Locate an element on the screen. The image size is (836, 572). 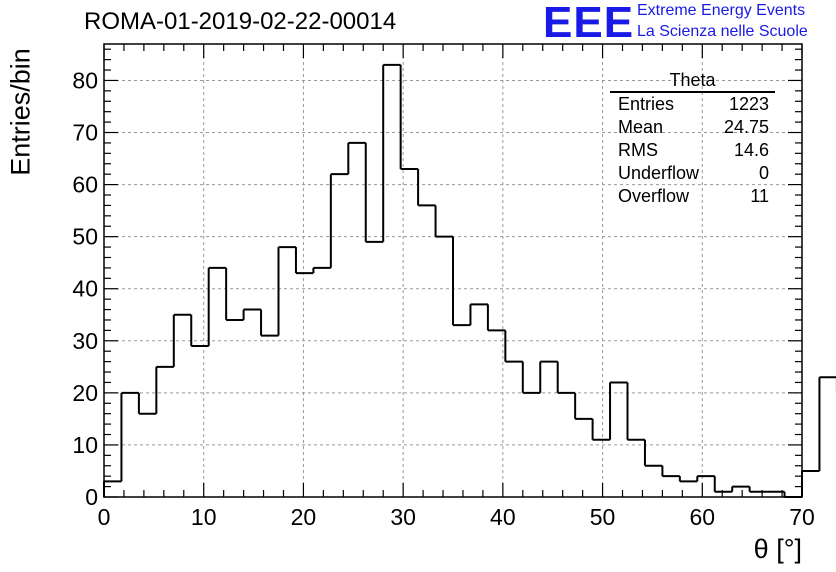
x-tick-label: 20 is located at coordinates (304, 517).